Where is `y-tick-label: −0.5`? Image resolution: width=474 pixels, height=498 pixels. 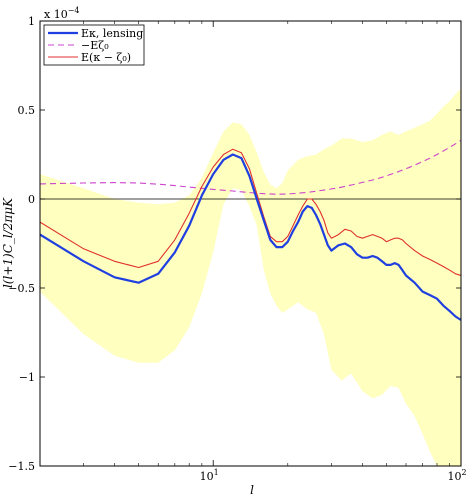
y-tick-label: −0.5 is located at coordinates (21, 288).